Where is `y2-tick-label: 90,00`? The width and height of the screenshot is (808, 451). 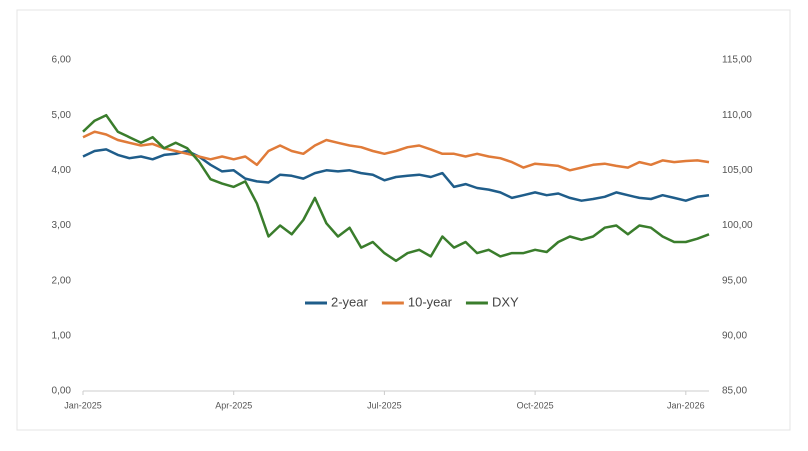
y2-tick-label: 90,00 is located at coordinates (734, 335).